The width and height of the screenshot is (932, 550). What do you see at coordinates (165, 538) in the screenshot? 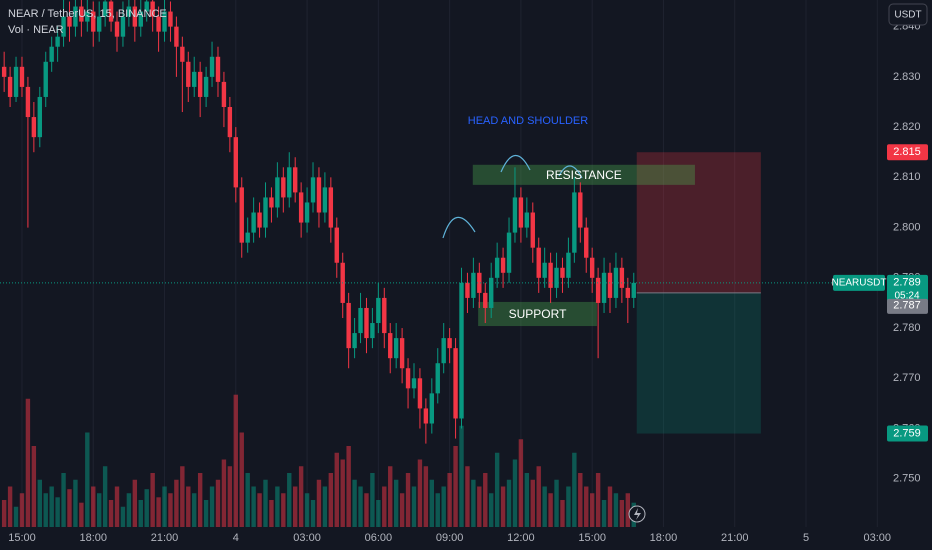
I see `x-tick-label: 21:00` at bounding box center [165, 538].